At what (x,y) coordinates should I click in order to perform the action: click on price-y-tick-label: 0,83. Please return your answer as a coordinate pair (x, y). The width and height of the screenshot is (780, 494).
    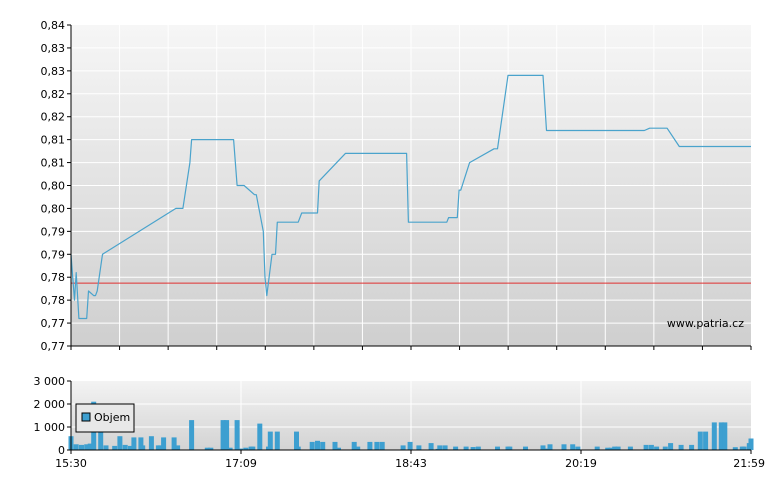
    Looking at the image, I should click on (53, 71).